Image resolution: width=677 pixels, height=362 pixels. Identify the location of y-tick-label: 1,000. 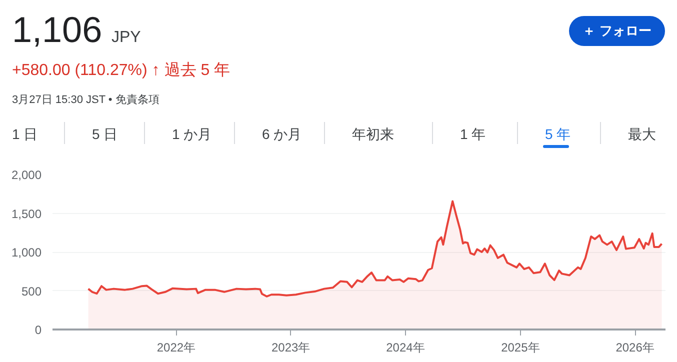
(26, 253).